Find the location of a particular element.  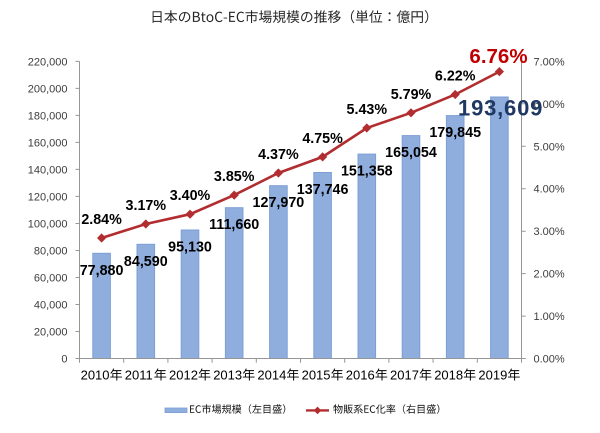

svg-text: 5.79% is located at coordinates (411, 95).